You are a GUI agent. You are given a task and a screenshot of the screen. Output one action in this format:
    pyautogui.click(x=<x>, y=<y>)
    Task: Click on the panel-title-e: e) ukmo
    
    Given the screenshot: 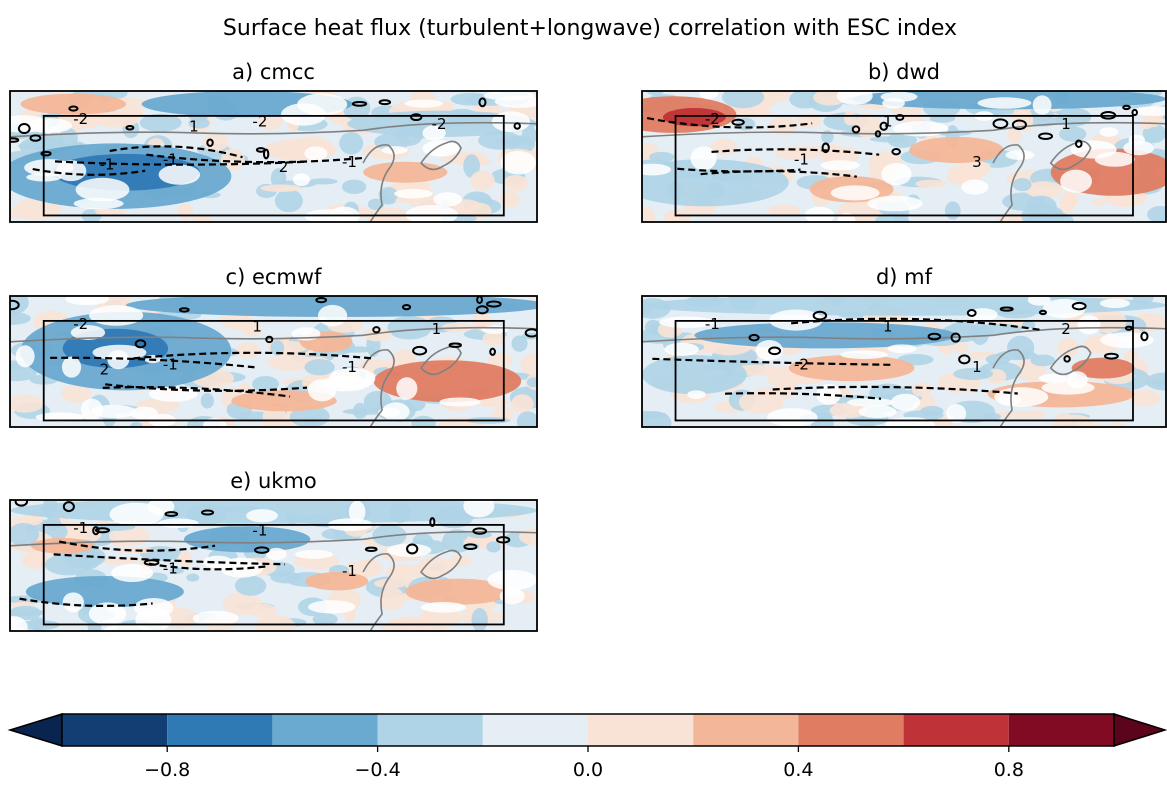 What is the action you would take?
    pyautogui.click(x=273, y=481)
    